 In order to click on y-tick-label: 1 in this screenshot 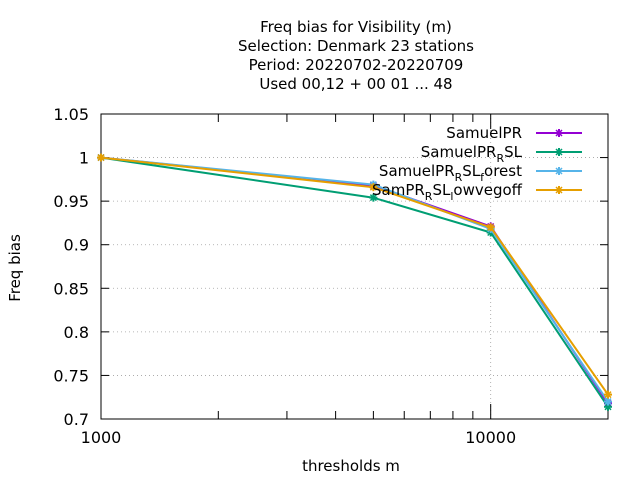, I will do `click(84, 158)`.